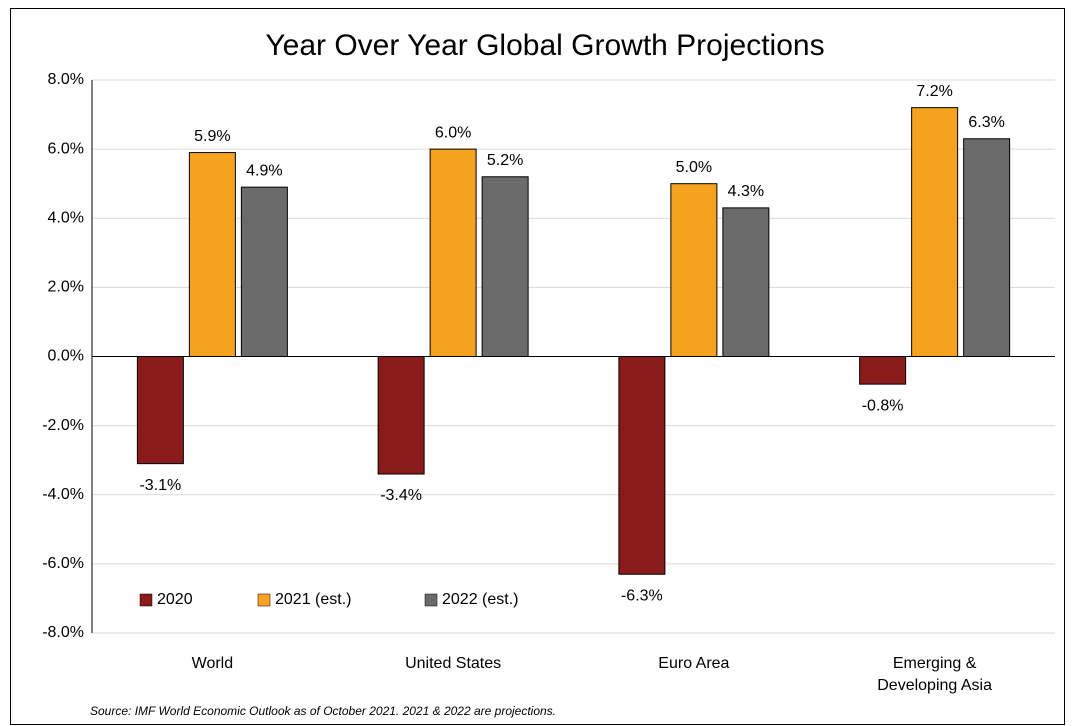 This screenshot has width=1074, height=726. I want to click on x-tick-label: World, so click(212, 663).